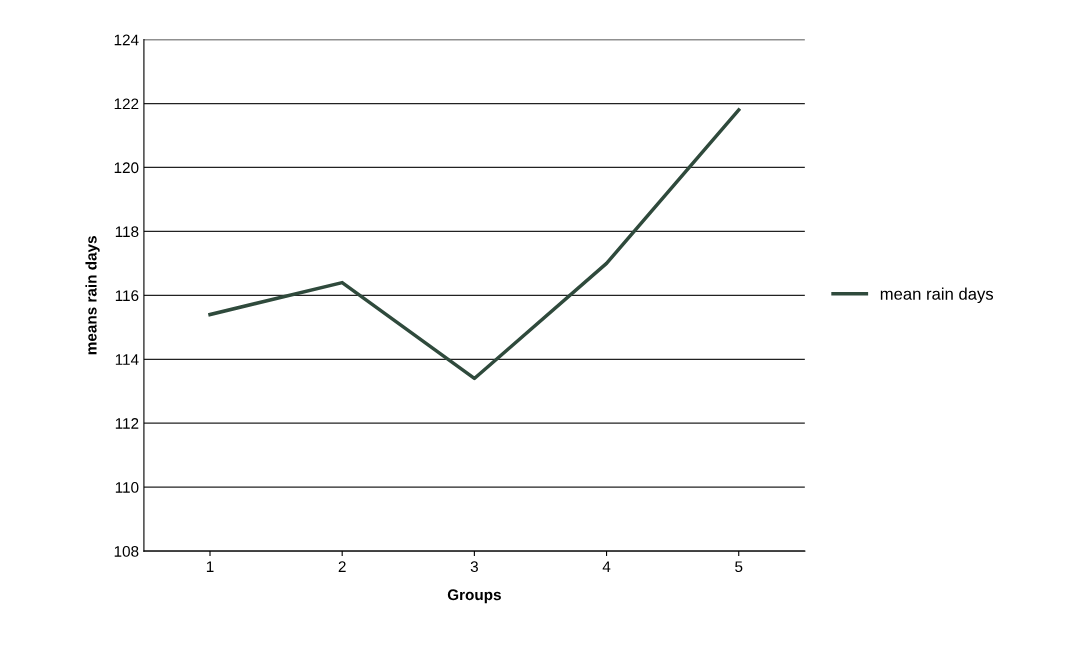 This screenshot has width=1066, height=660. Describe the element at coordinates (126, 40) in the screenshot. I see `y-tick-label: 124` at that location.